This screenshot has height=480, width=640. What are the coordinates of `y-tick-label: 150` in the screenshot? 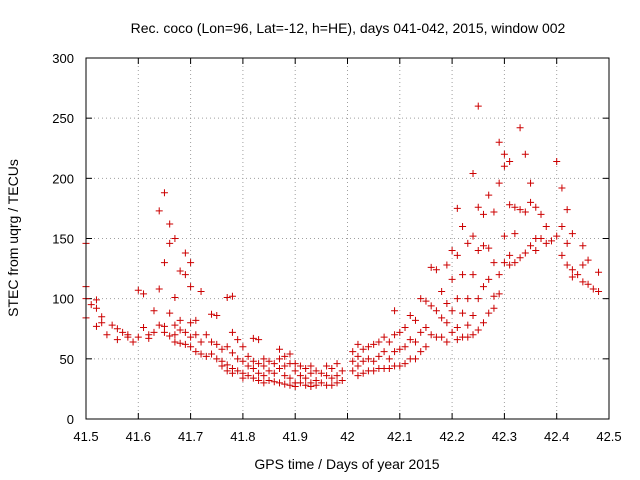 It's located at (63, 239).